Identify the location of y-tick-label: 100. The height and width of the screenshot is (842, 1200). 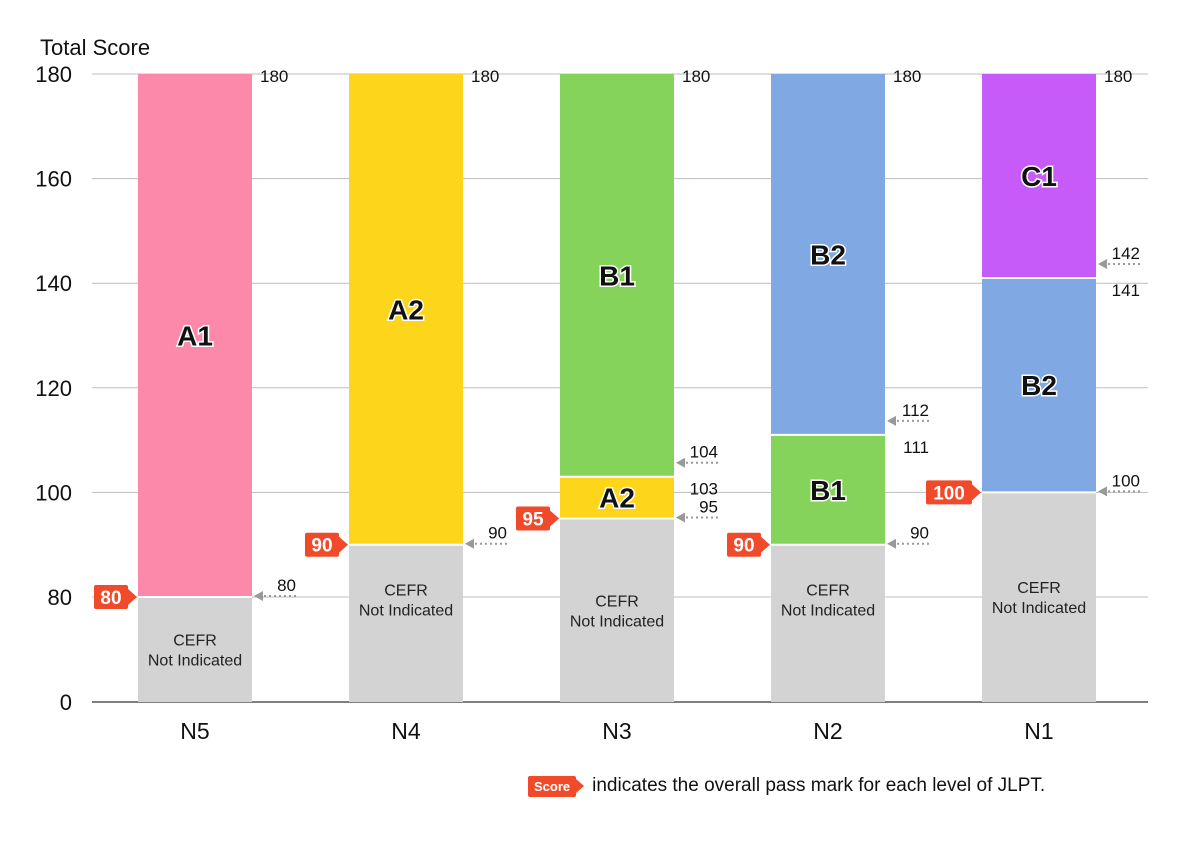
(53, 492).